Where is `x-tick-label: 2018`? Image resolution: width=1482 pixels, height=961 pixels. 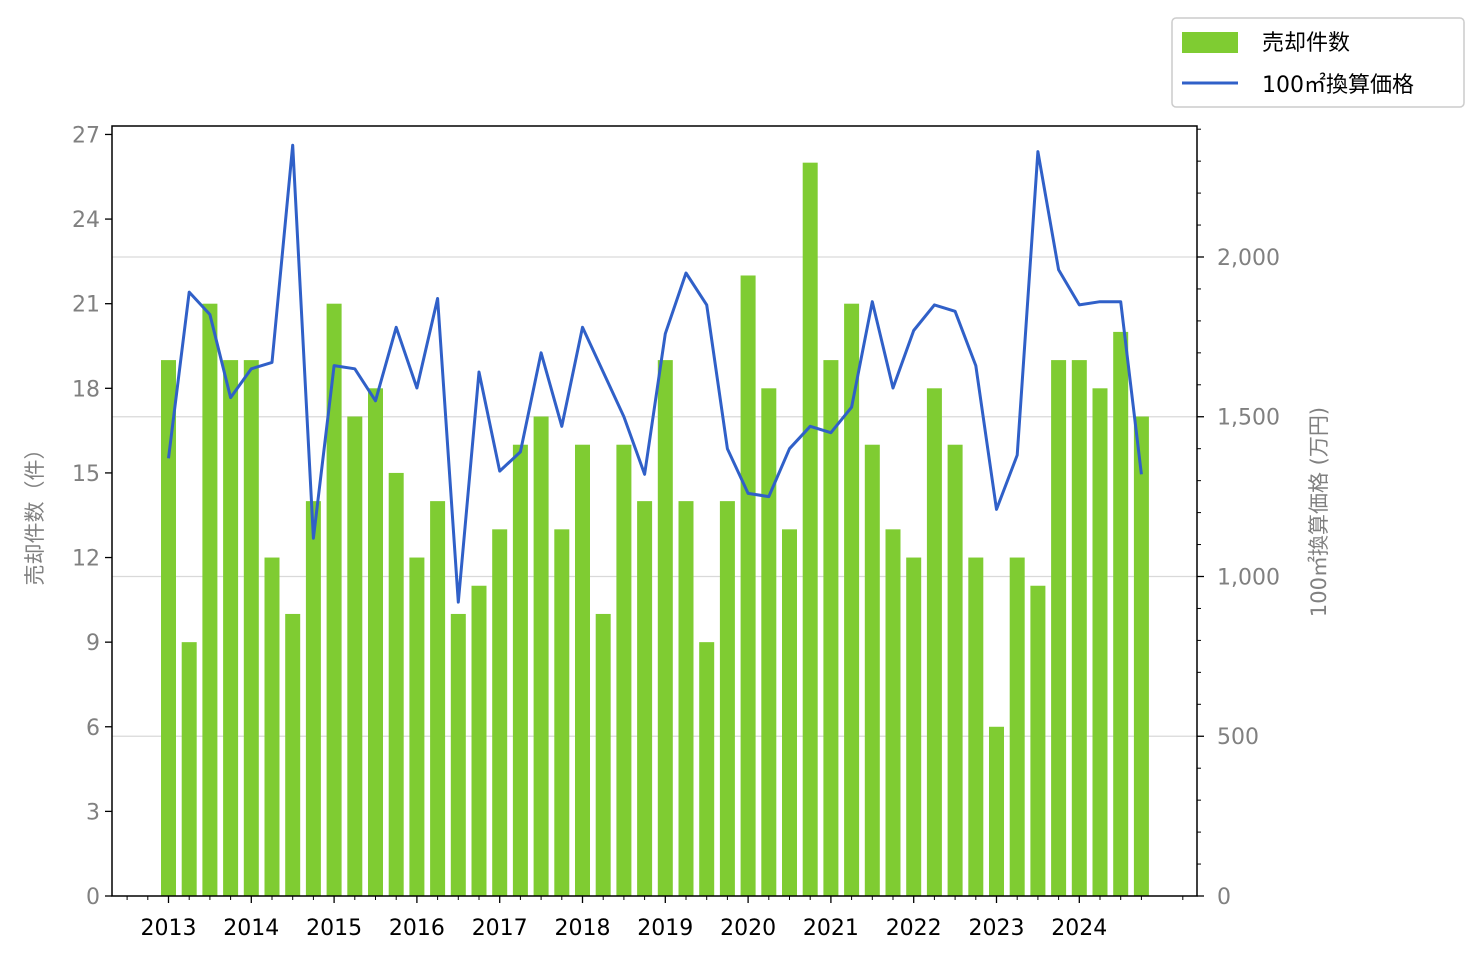 x-tick-label: 2018 is located at coordinates (583, 928).